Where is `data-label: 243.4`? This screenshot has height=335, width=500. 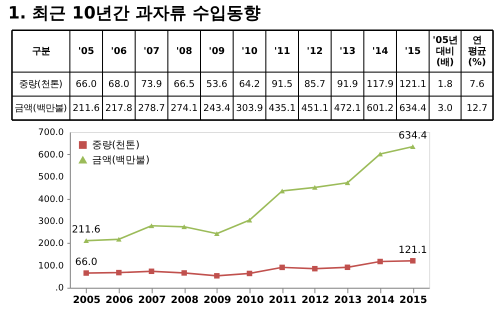 data-label: 243.4 is located at coordinates (216, 108).